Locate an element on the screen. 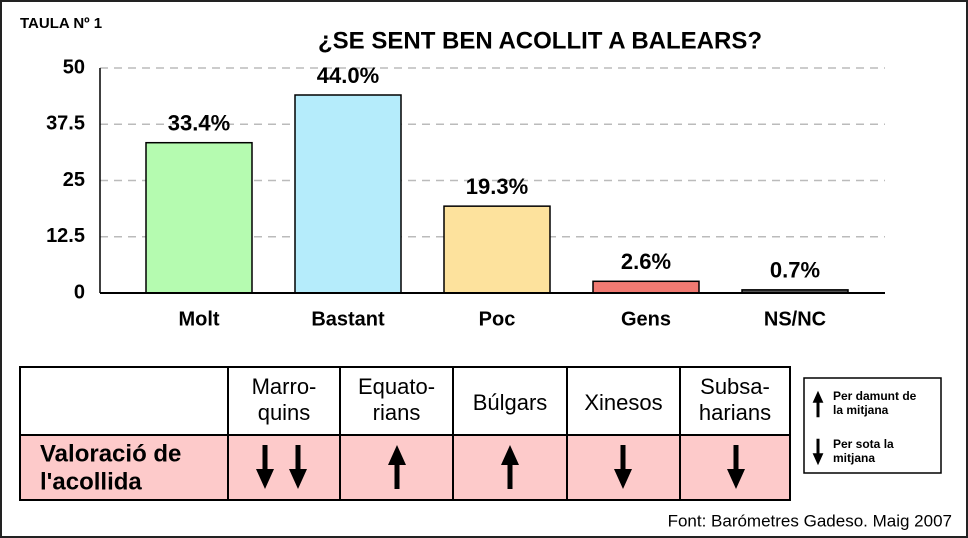 The width and height of the screenshot is (968, 538). value-label: 0.7% is located at coordinates (795, 270).